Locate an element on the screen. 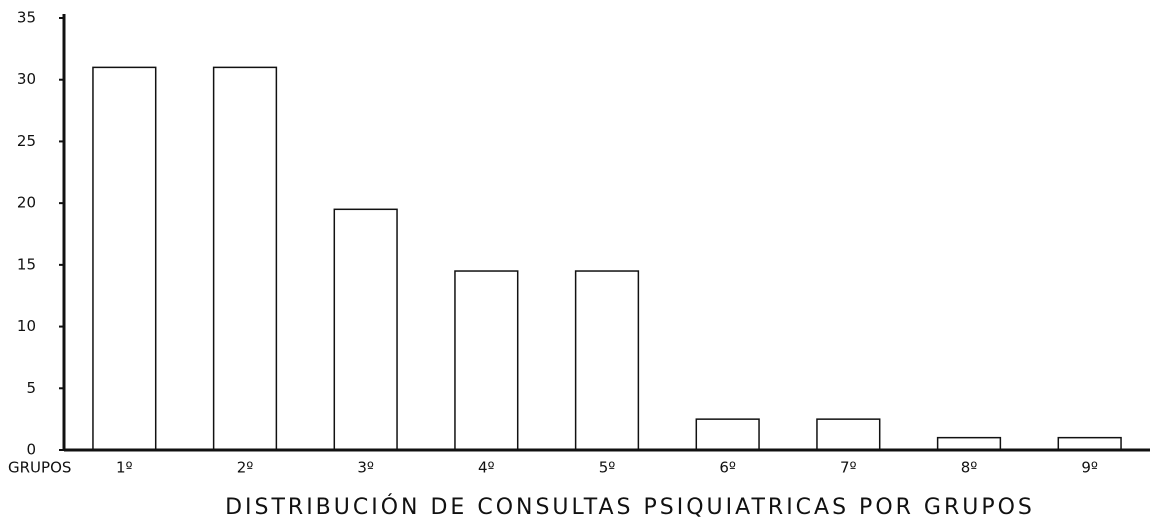 This screenshot has height=524, width=1155. y-tick-label: 20 is located at coordinates (26, 203).